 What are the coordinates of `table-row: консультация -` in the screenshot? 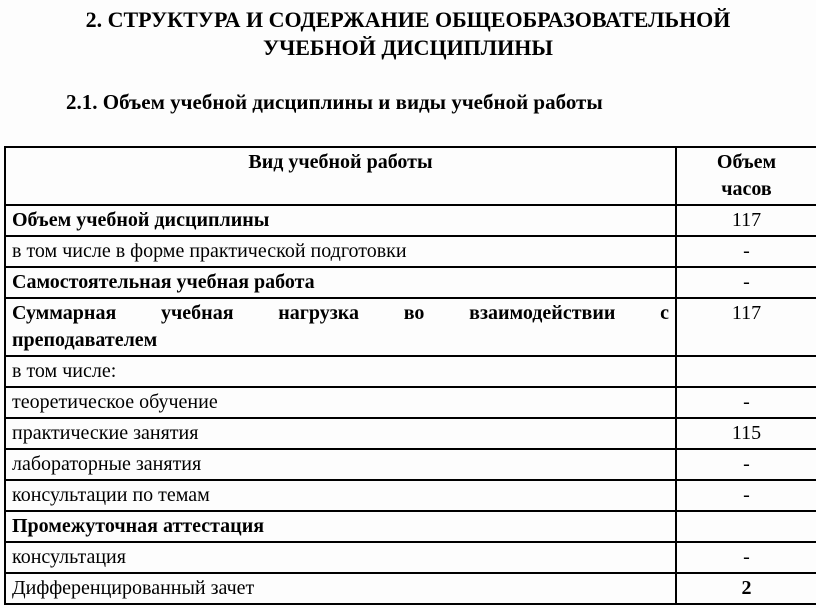 It's located at (410, 557).